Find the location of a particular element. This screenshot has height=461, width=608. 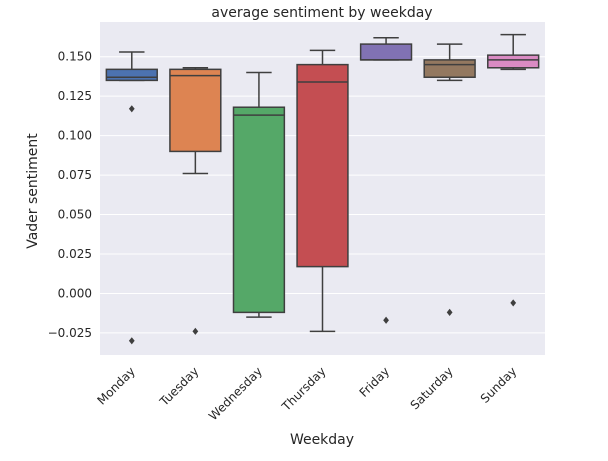

x-tick-label: Wednesday is located at coordinates (235, 393).